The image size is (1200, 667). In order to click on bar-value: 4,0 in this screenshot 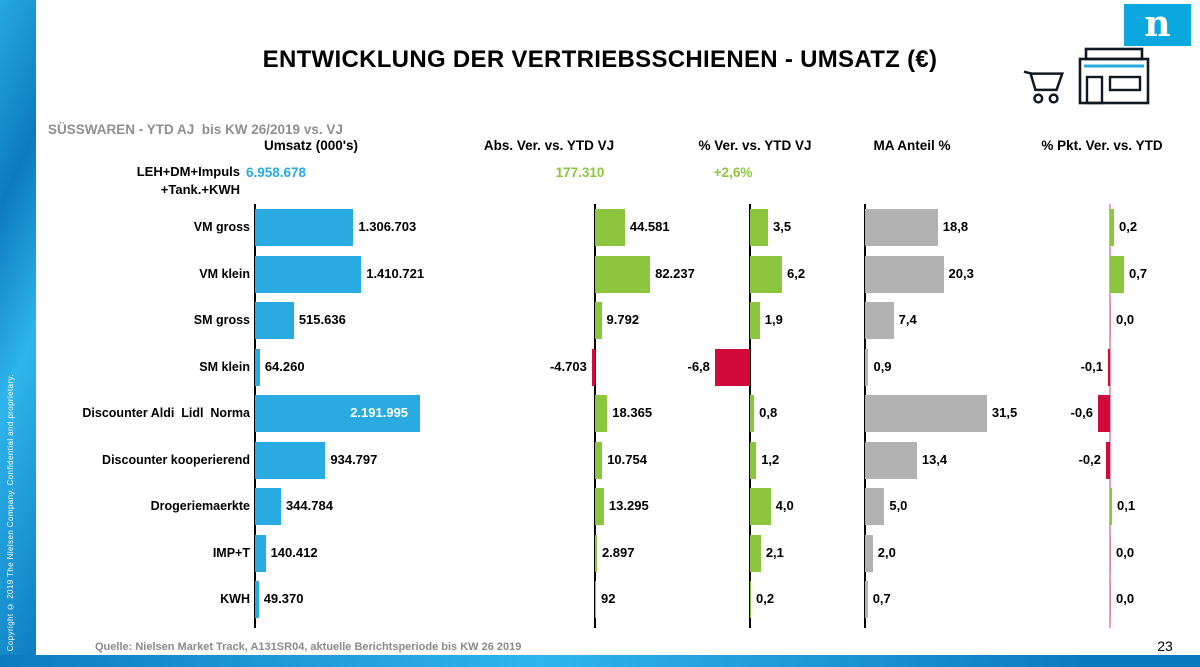, I will do `click(784, 505)`.